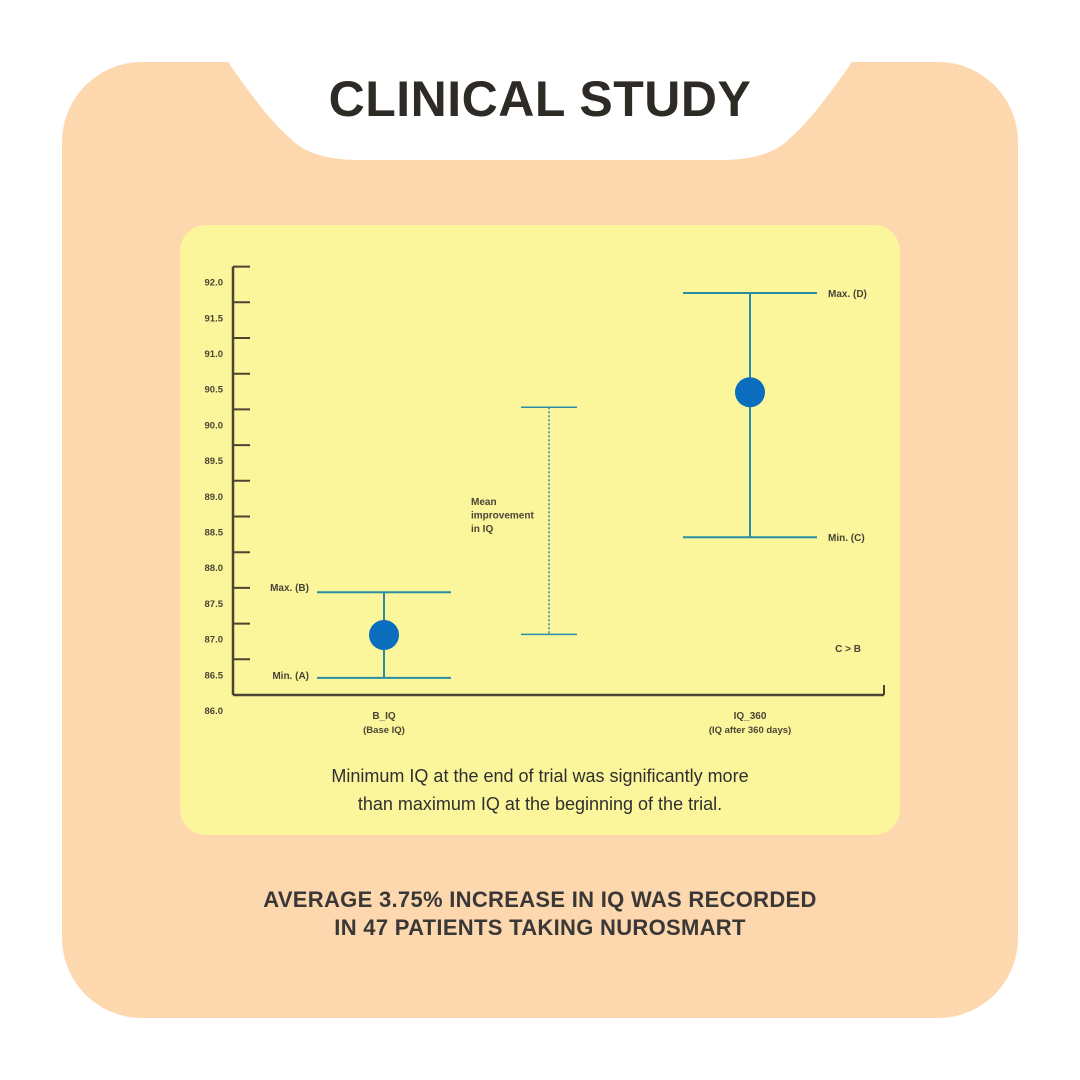  I want to click on summary-line-2: IN 47 PATIENTS TAKING NUROSMART, so click(540, 927).